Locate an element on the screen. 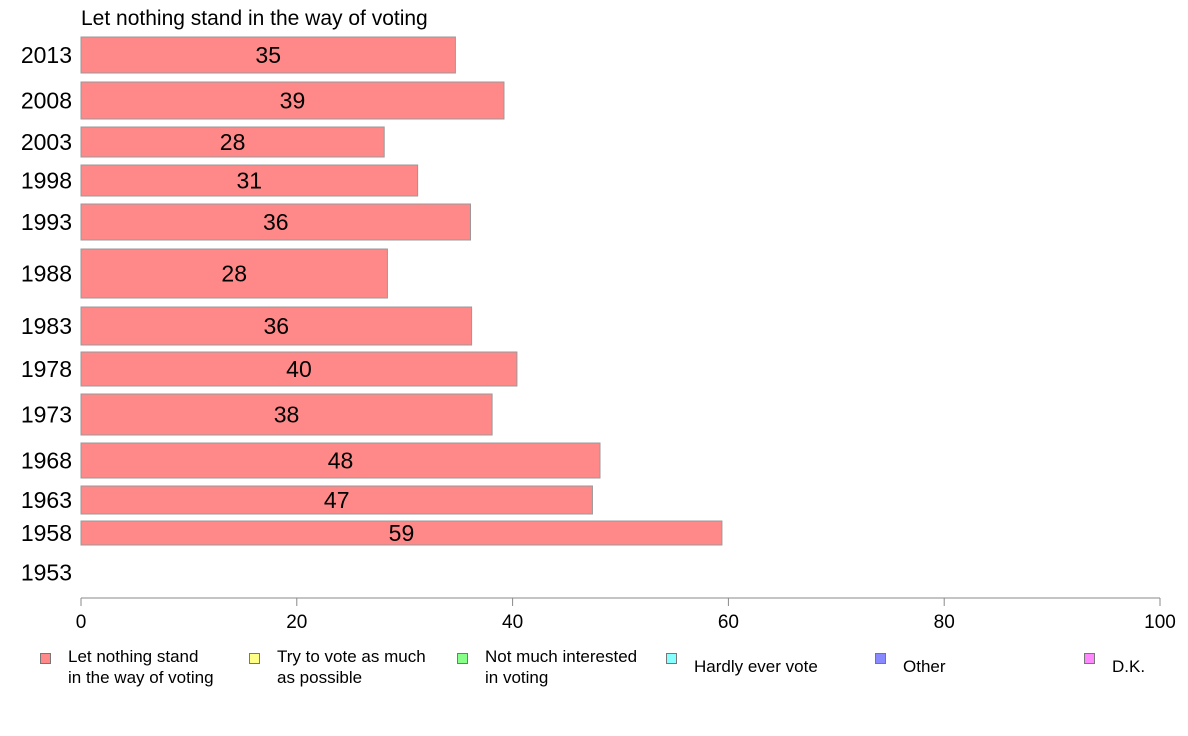  legend-item: D.K. is located at coordinates (1114, 661).